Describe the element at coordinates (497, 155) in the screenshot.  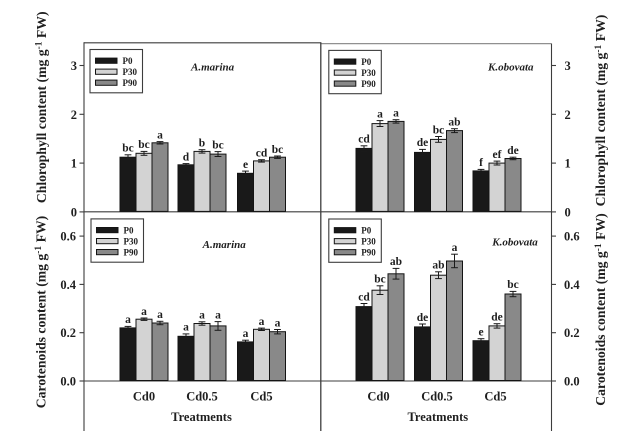
I see `svg-text: ef` at that location.